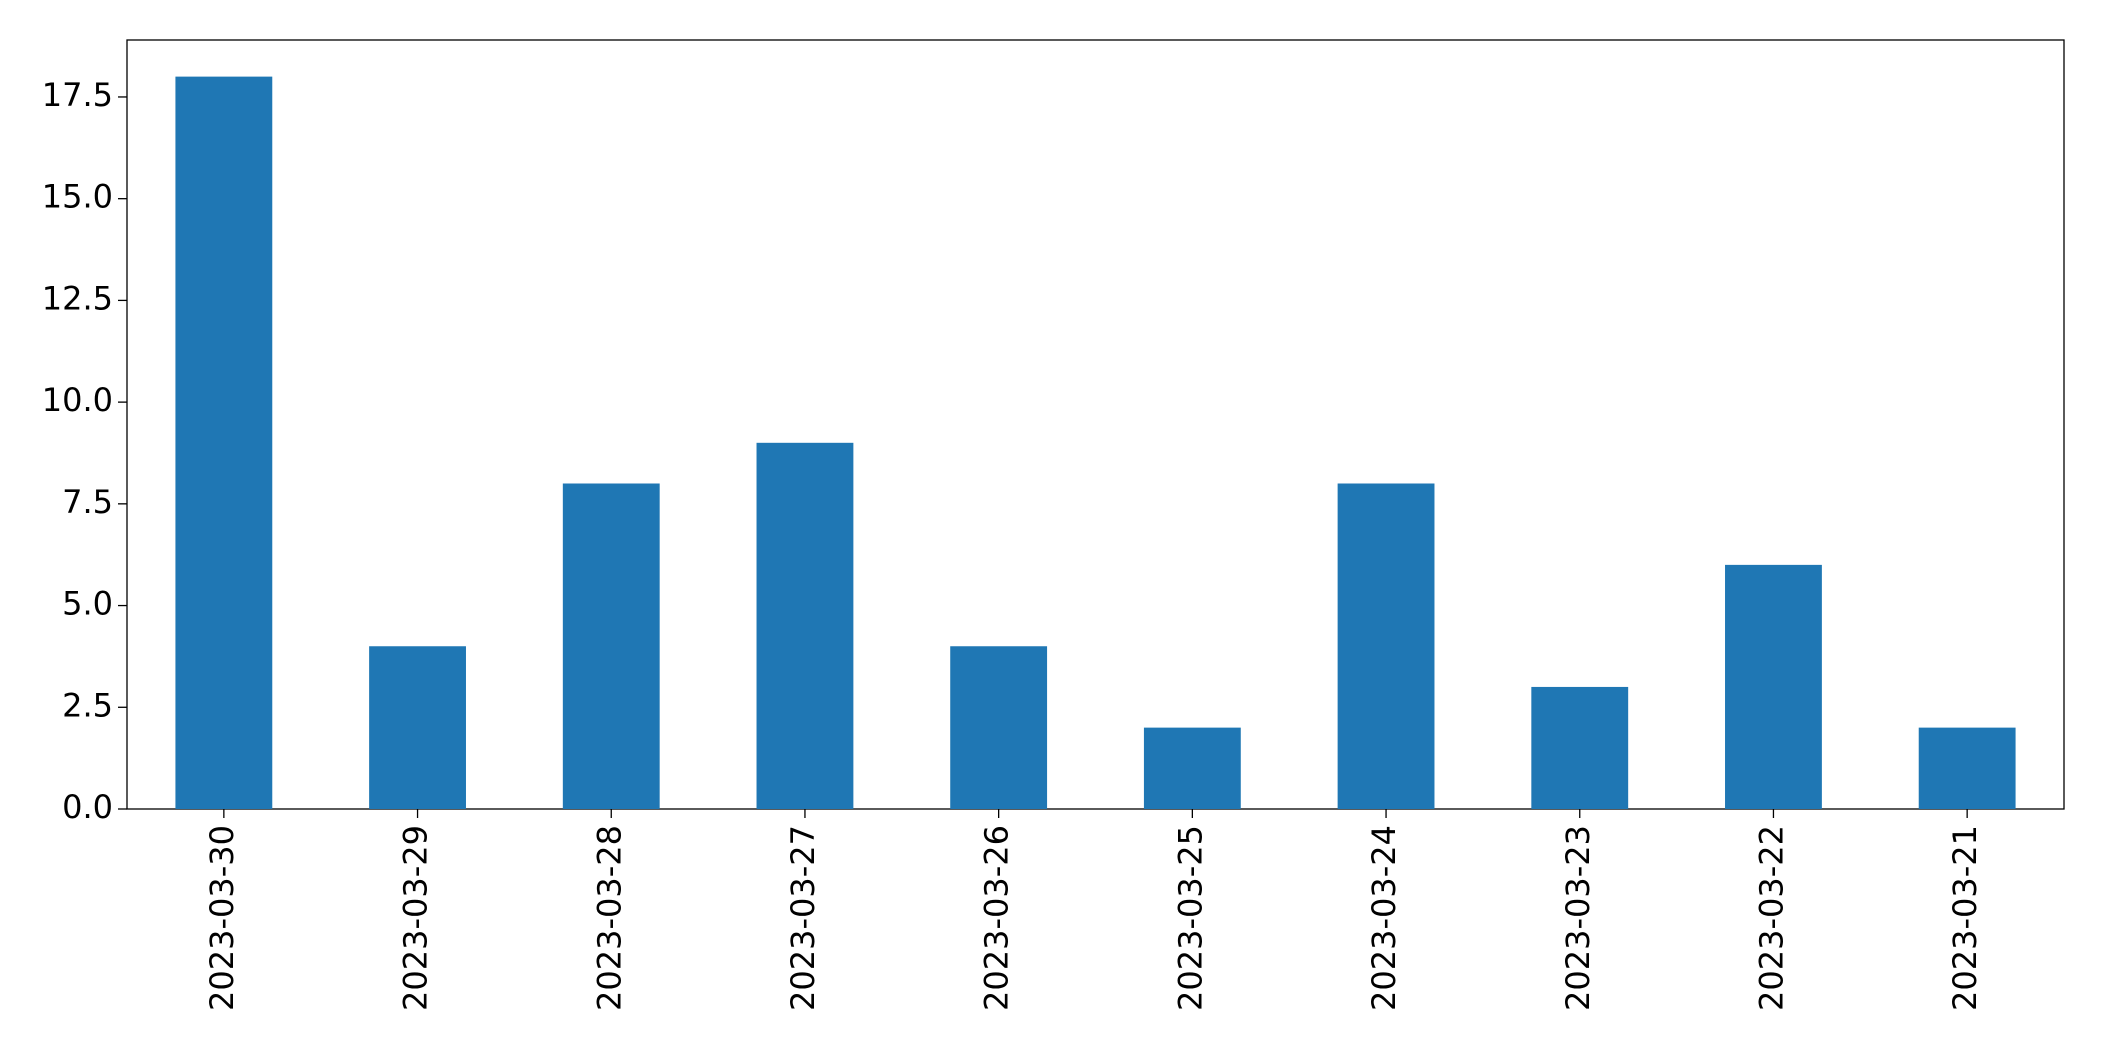 The image size is (2104, 1061). I want to click on x-tick-label: 2023-03-26, so click(997, 918).